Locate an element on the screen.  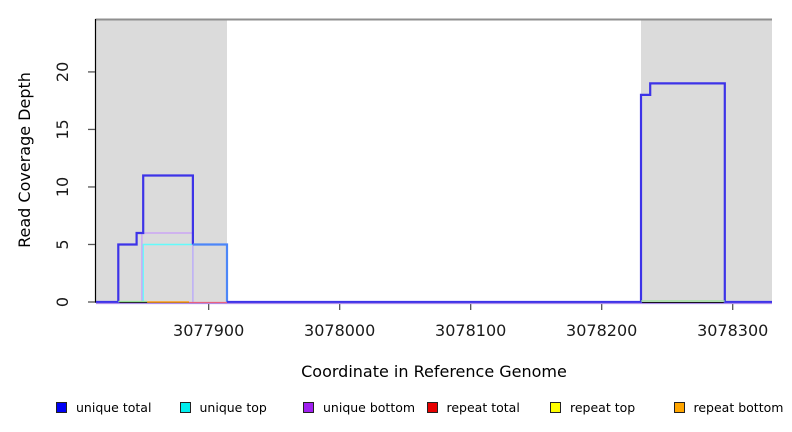
legend-swatch-repeat-top is located at coordinates (555, 407).